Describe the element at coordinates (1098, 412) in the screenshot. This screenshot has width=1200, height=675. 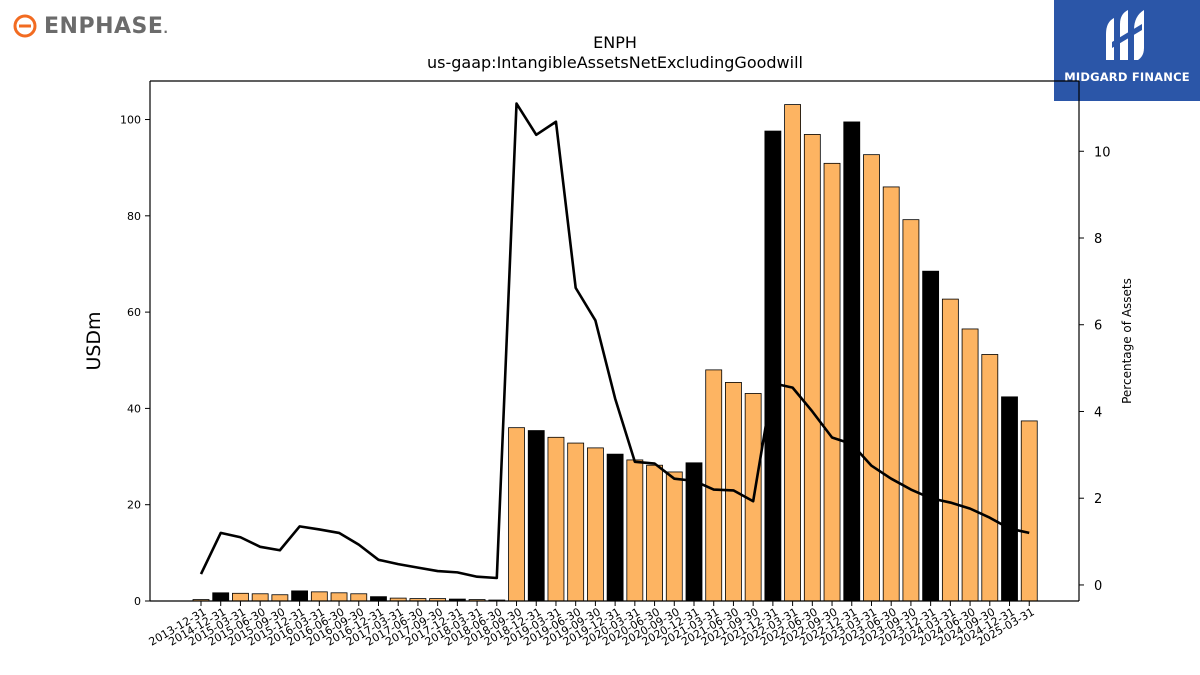
I see `y2-tick-label: 4` at that location.